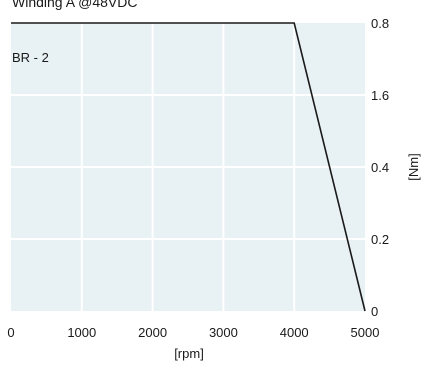 The image size is (425, 367). Describe the element at coordinates (223, 332) in the screenshot. I see `x-tick-label: 3000` at that location.